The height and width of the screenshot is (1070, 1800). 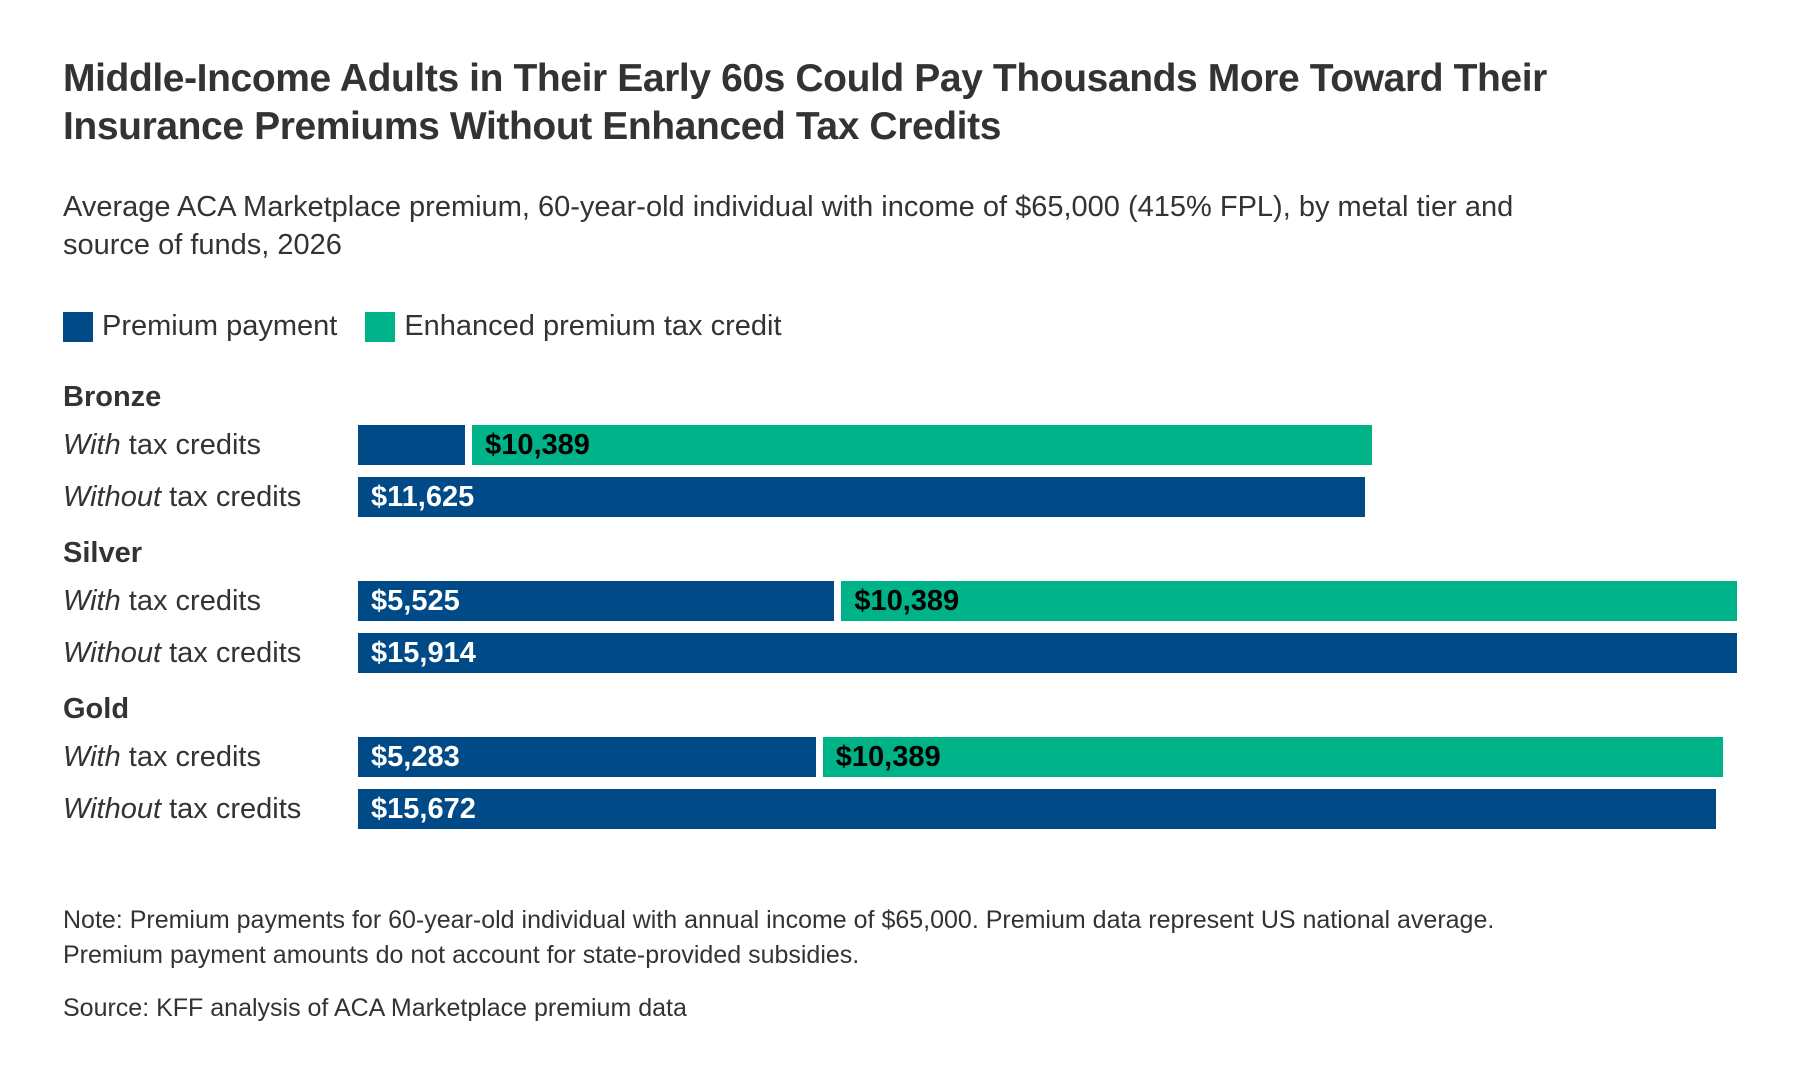 What do you see at coordinates (862, 497) in the screenshot?
I see `bar-segment-premium-payment: $11,625` at bounding box center [862, 497].